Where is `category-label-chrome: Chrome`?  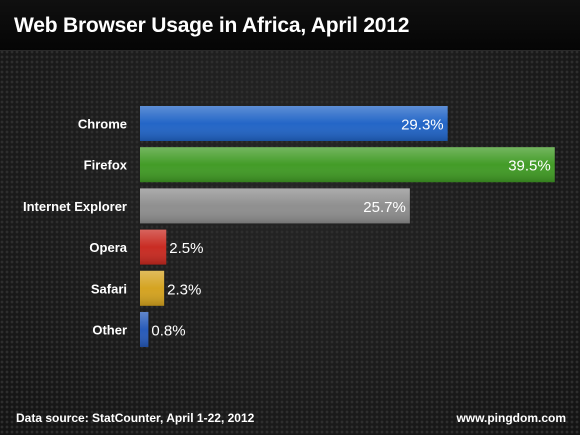
category-label-chrome: Chrome is located at coordinates (102, 124).